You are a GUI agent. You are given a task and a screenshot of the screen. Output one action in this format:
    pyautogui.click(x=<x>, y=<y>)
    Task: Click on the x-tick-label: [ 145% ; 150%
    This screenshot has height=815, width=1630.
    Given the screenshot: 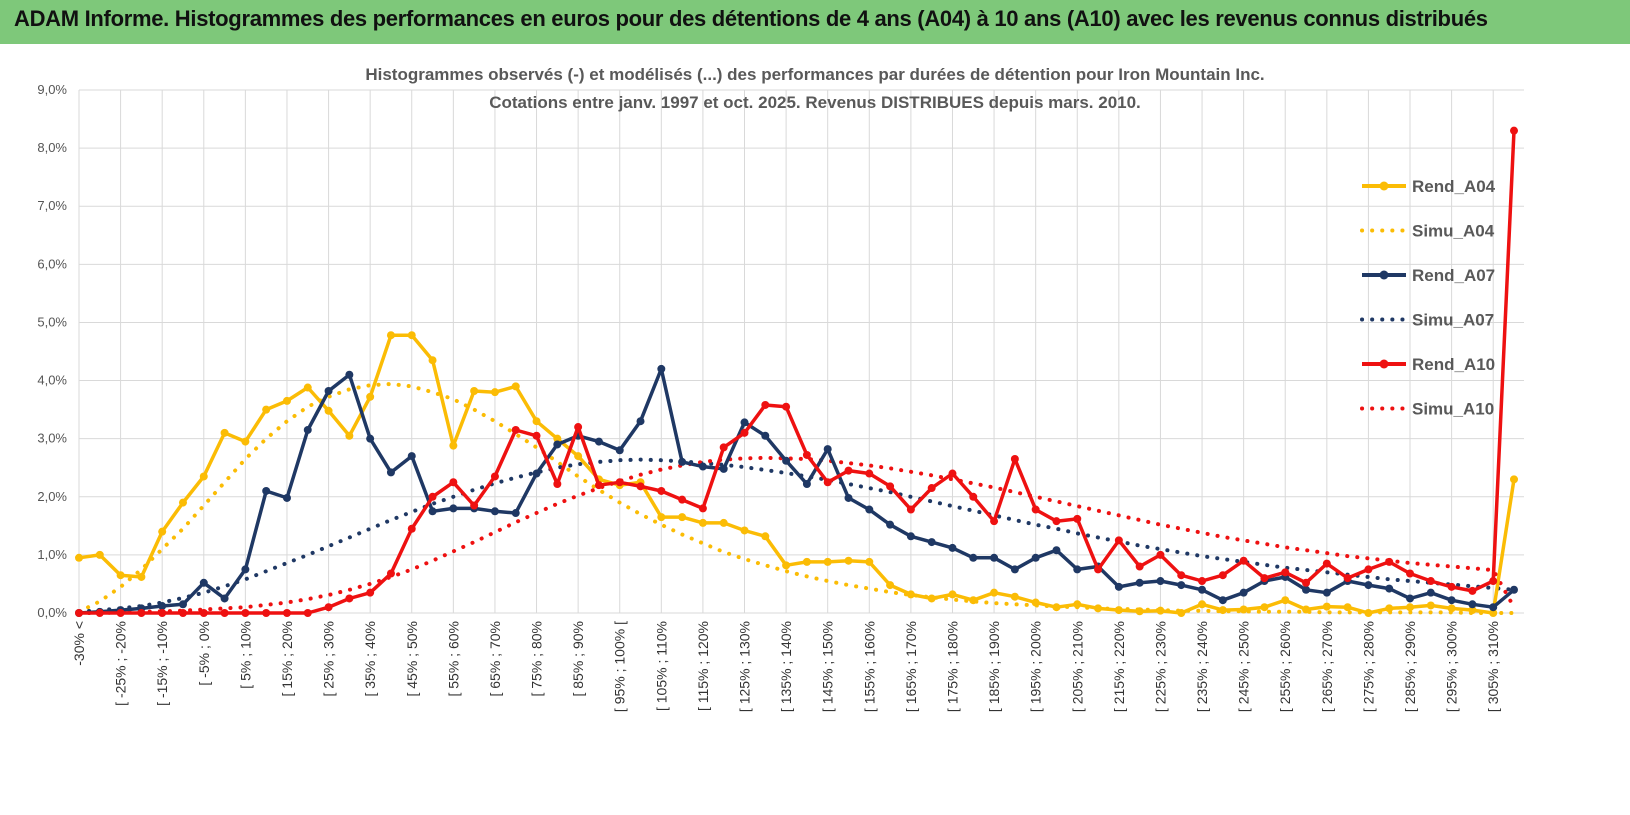 What is the action you would take?
    pyautogui.click(x=828, y=666)
    